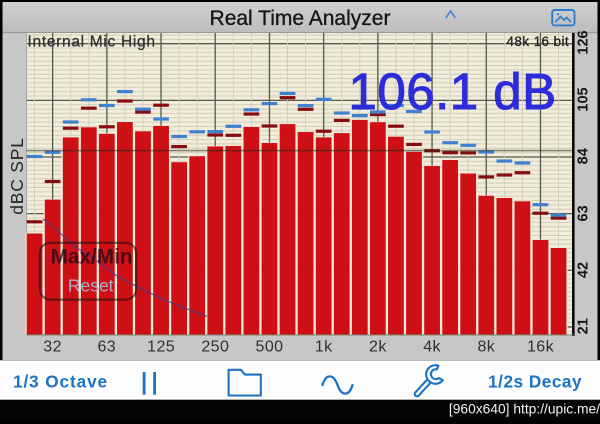  I want to click on svg-text: 125, so click(161, 347).